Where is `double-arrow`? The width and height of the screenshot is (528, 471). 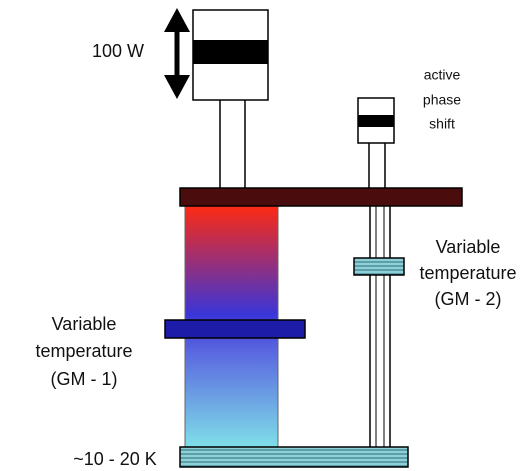 double-arrow is located at coordinates (177, 53).